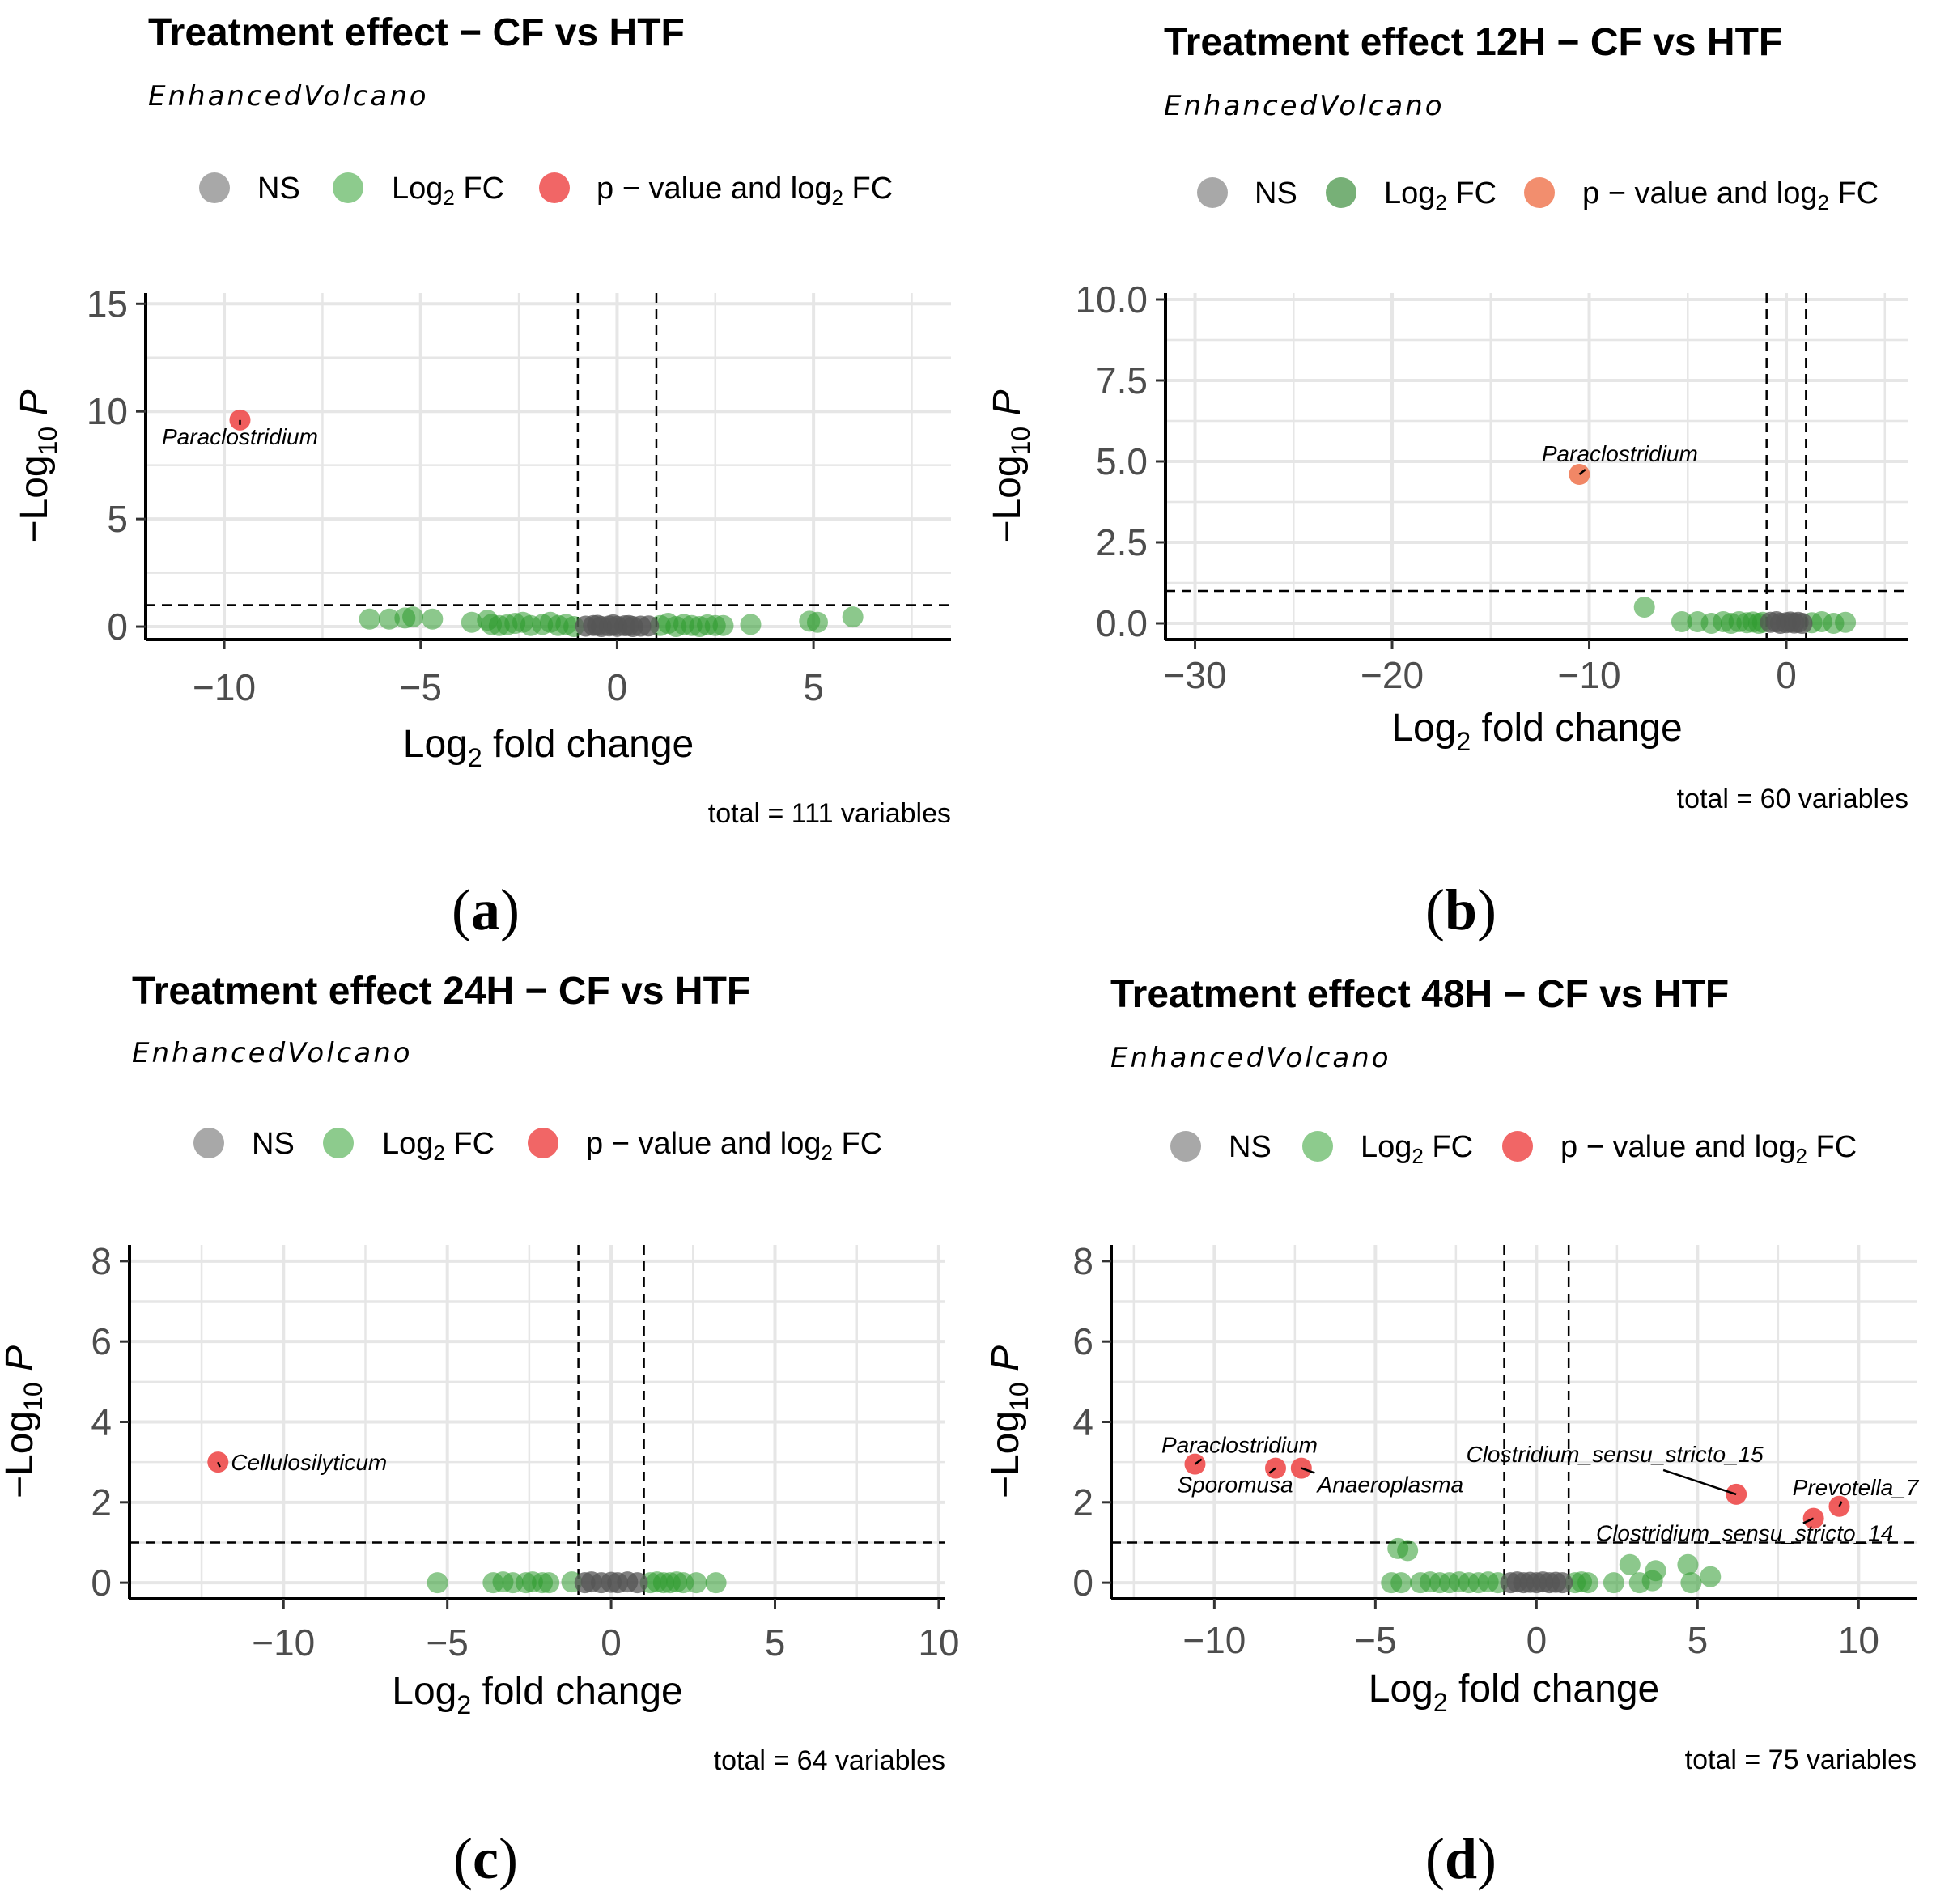 The height and width of the screenshot is (1904, 1936). Describe the element at coordinates (1390, 1485) in the screenshot. I see `point-label: Anaeroplasma` at that location.